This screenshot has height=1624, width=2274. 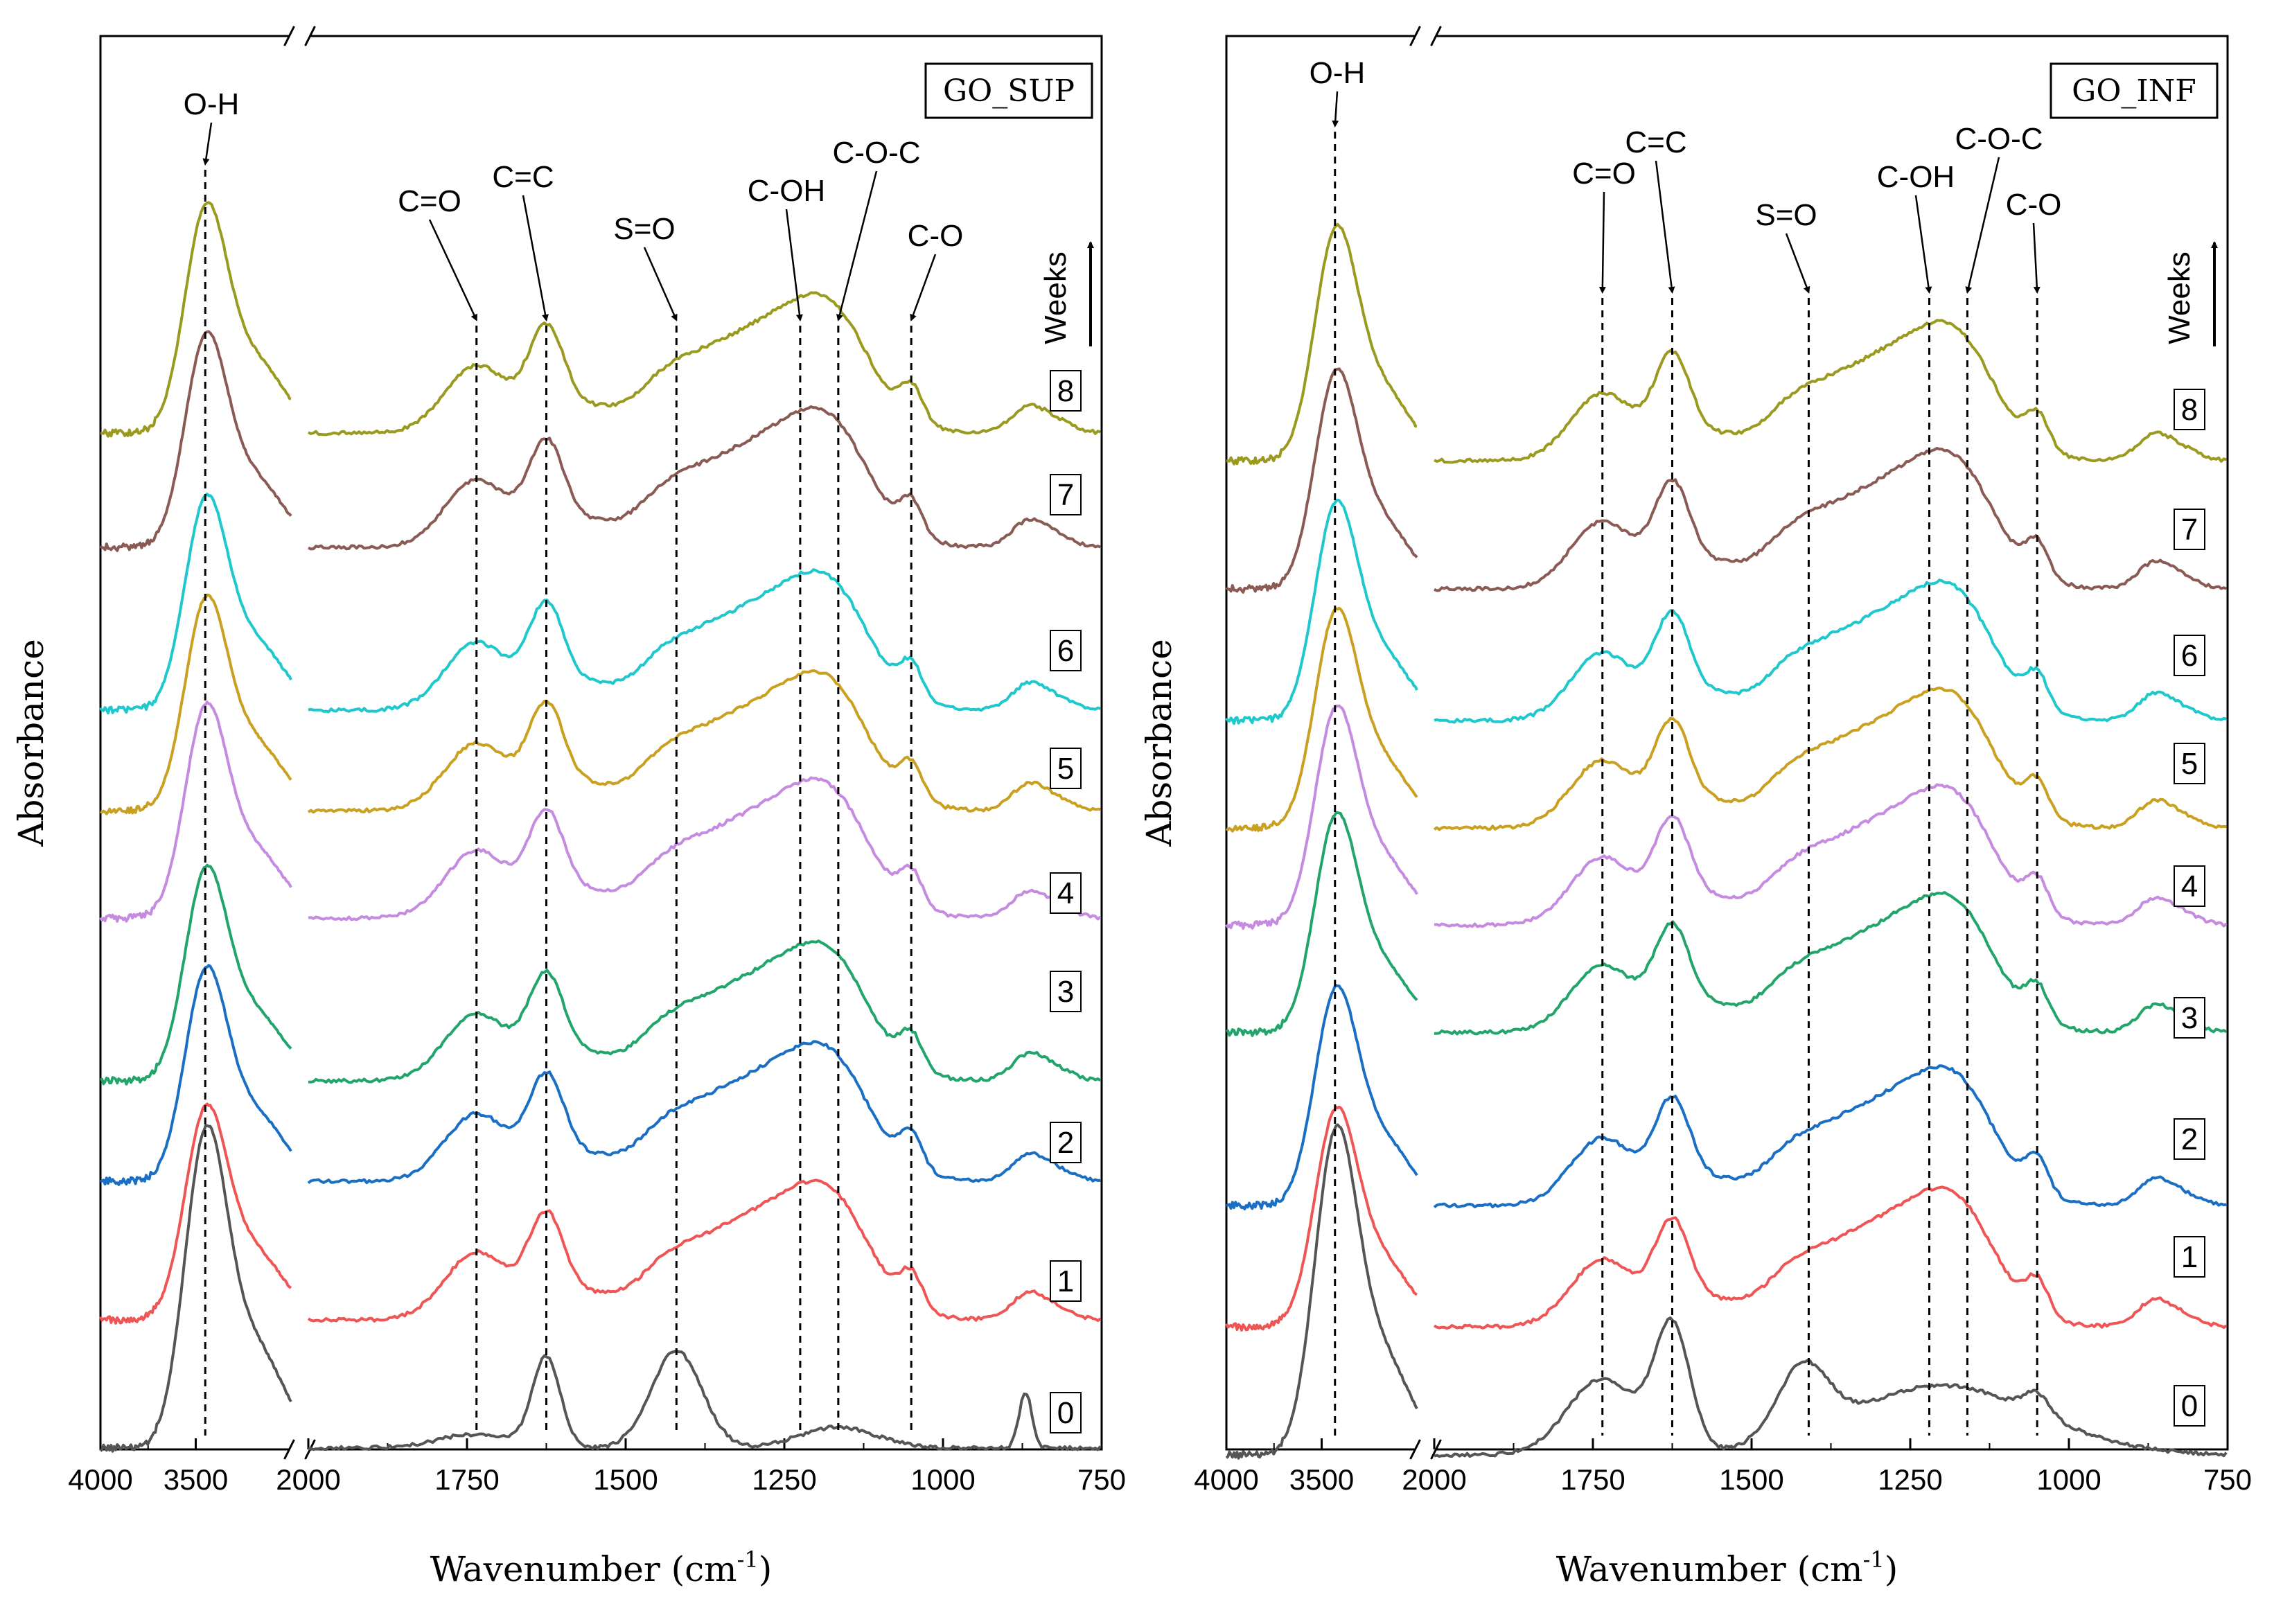 I want to click on spectrum-week-4-oh-region, so click(x=195, y=811).